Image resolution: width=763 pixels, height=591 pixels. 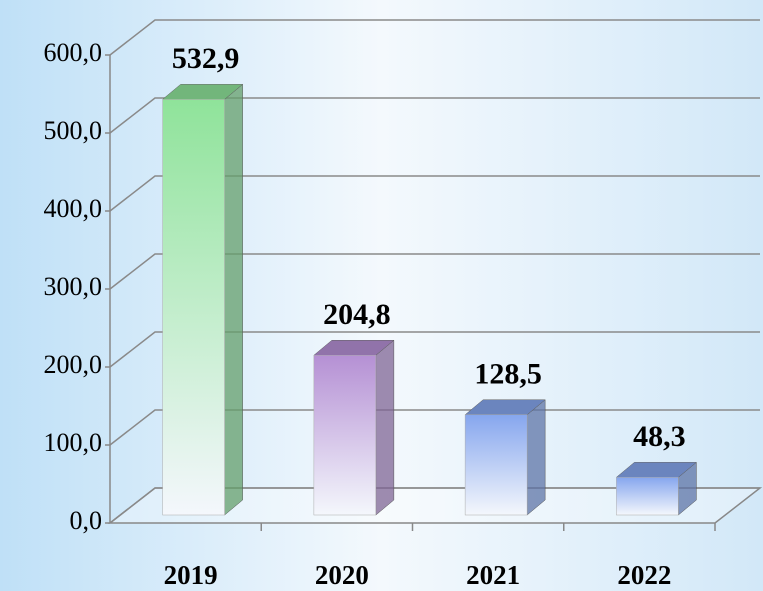 I want to click on y-tick-label: 400,0, so click(x=73, y=208).